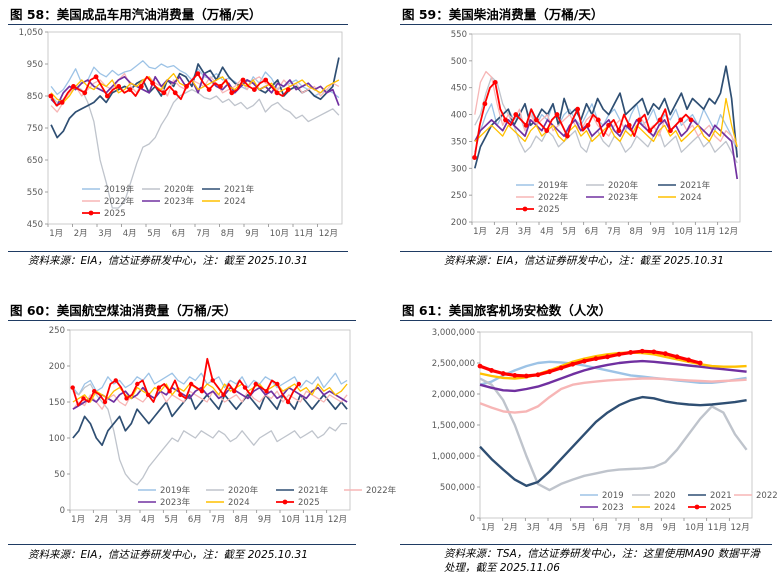 The image size is (780, 587). What do you see at coordinates (459, 89) in the screenshot?
I see `y-tick-label: 450` at bounding box center [459, 89].